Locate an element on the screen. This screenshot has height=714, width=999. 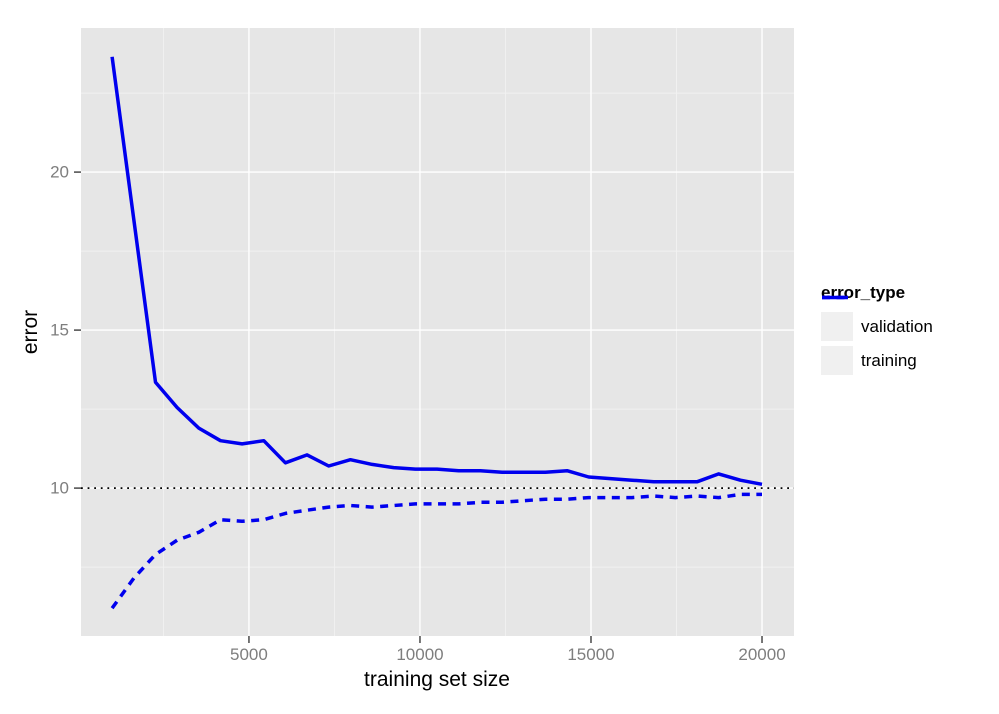
legend-label: validation is located at coordinates (897, 326).